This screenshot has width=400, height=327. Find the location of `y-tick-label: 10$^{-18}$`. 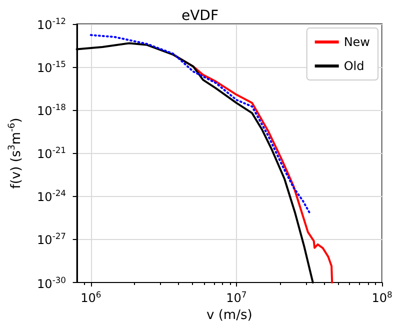

y-tick-label: 10$^{-18}$ is located at coordinates (51, 110).